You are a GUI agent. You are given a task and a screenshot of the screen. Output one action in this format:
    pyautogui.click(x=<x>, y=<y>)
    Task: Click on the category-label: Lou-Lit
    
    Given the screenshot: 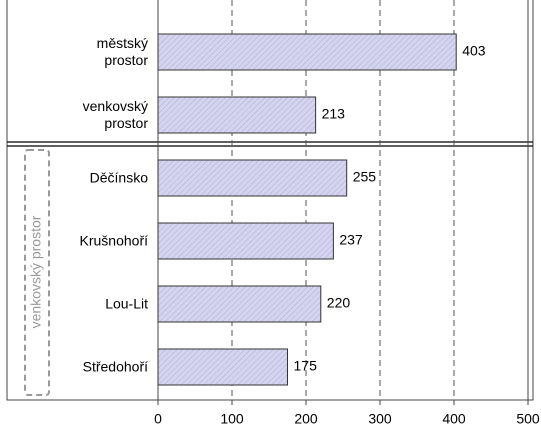 What is the action you would take?
    pyautogui.click(x=126, y=303)
    